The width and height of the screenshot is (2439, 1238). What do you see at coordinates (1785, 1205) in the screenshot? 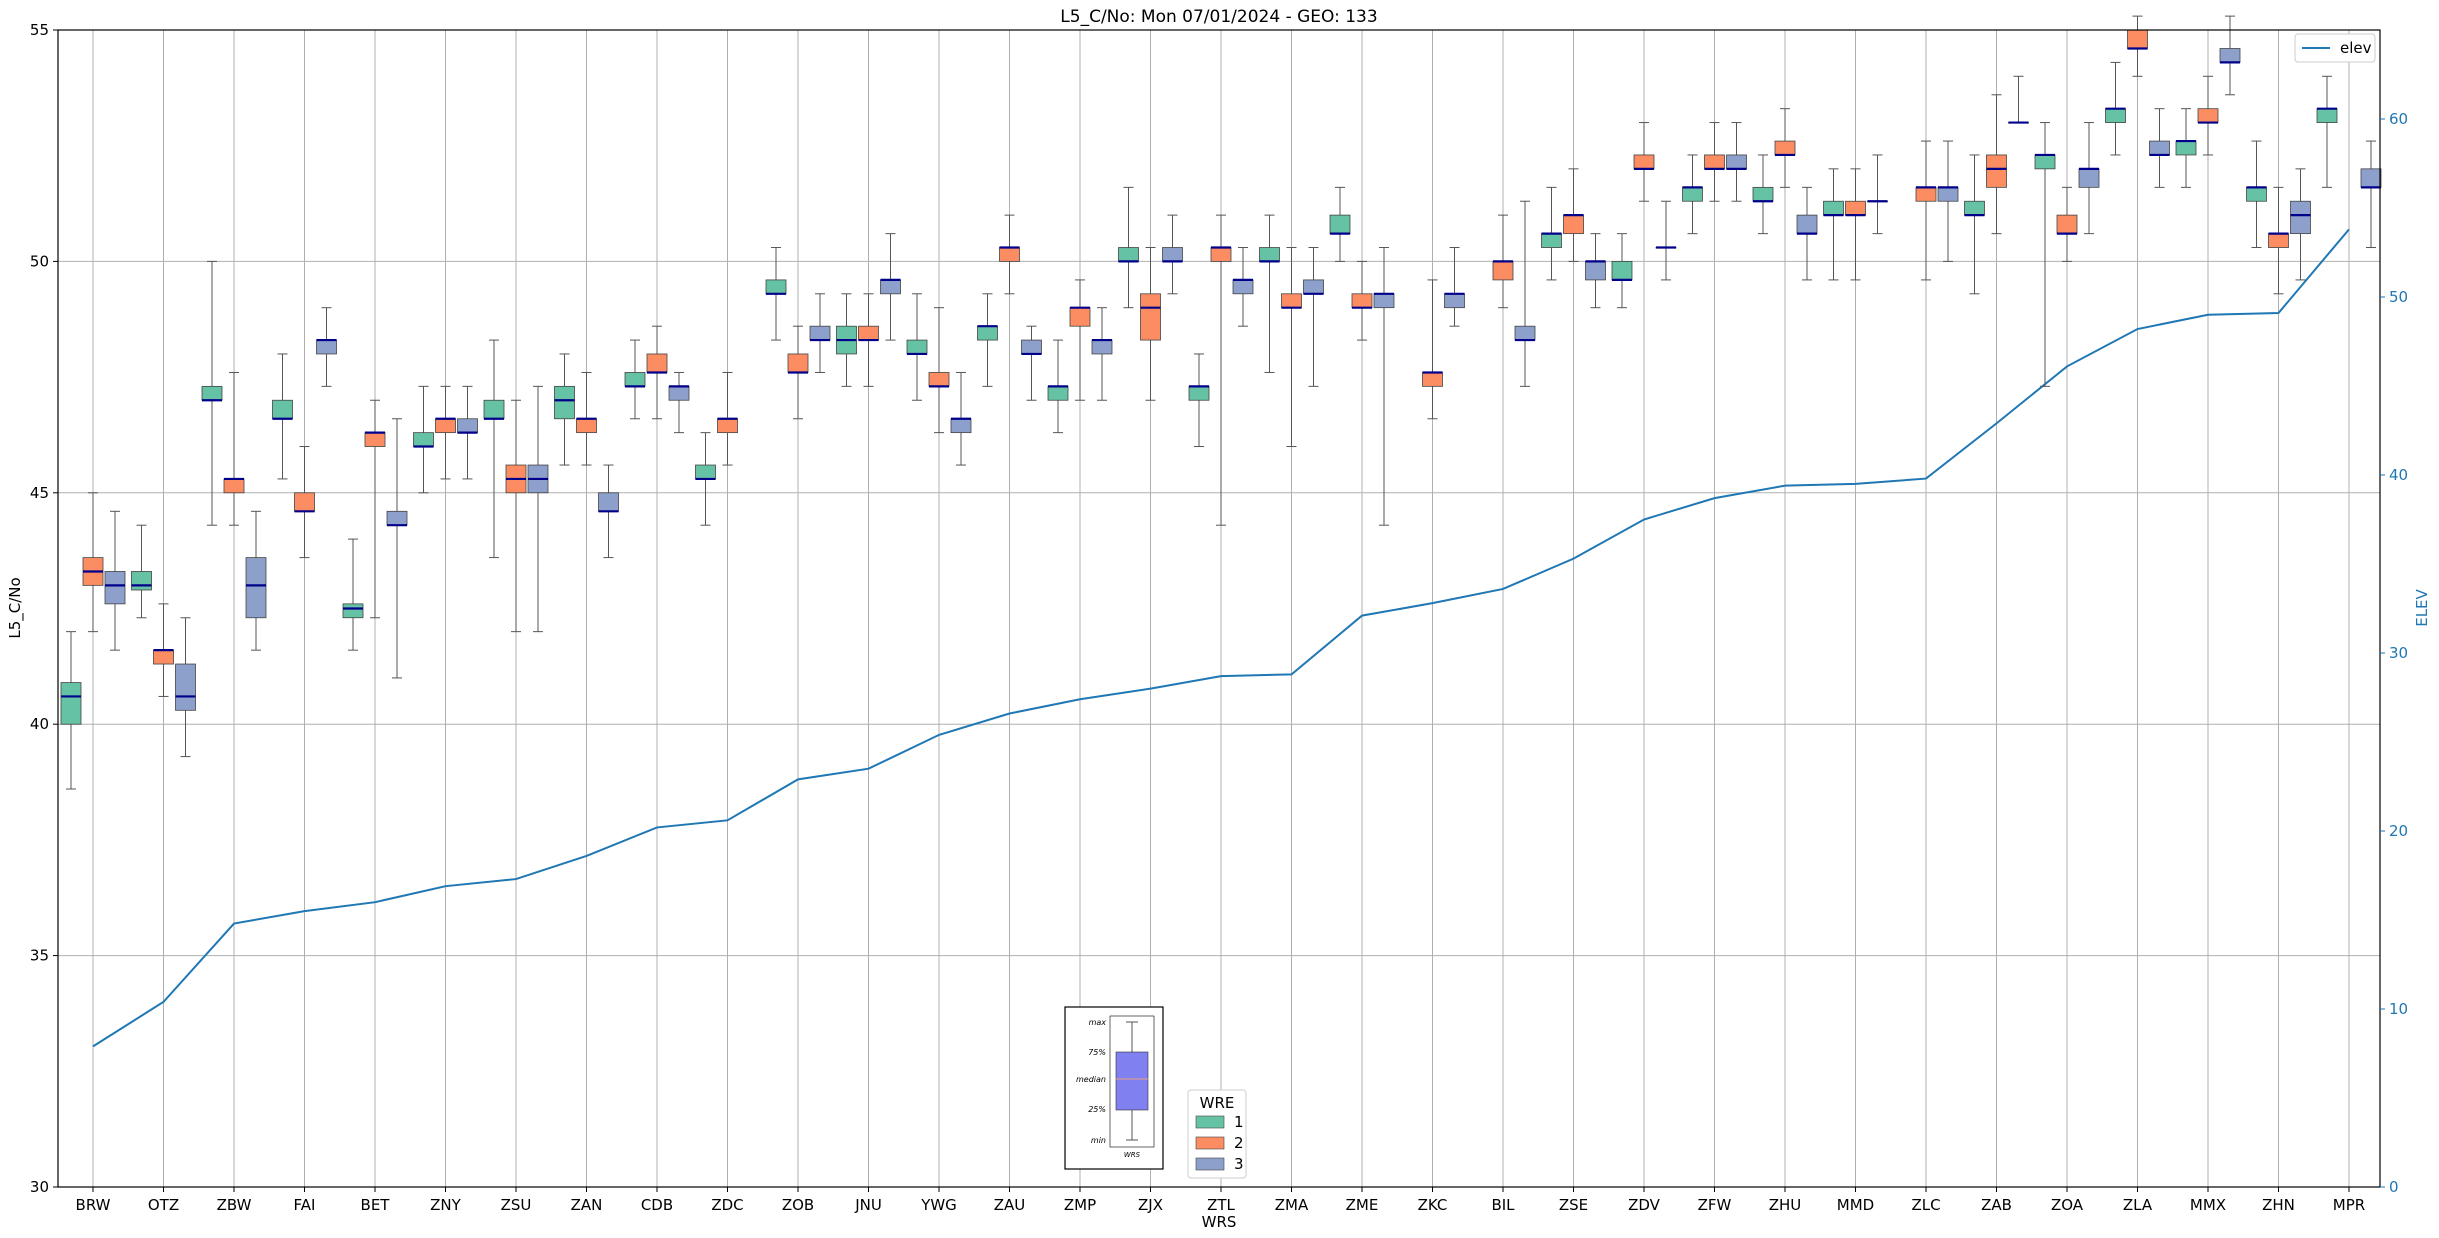
I see `x-tick-label: ZHU` at bounding box center [1785, 1205].